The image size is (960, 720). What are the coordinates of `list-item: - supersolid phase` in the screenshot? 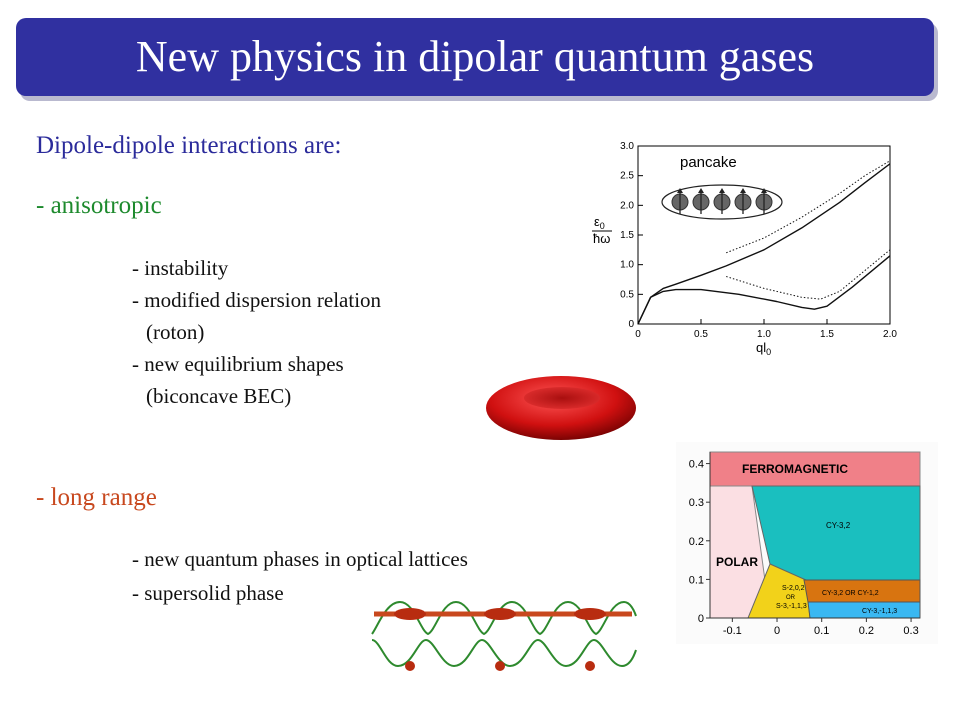 It's located at (208, 593).